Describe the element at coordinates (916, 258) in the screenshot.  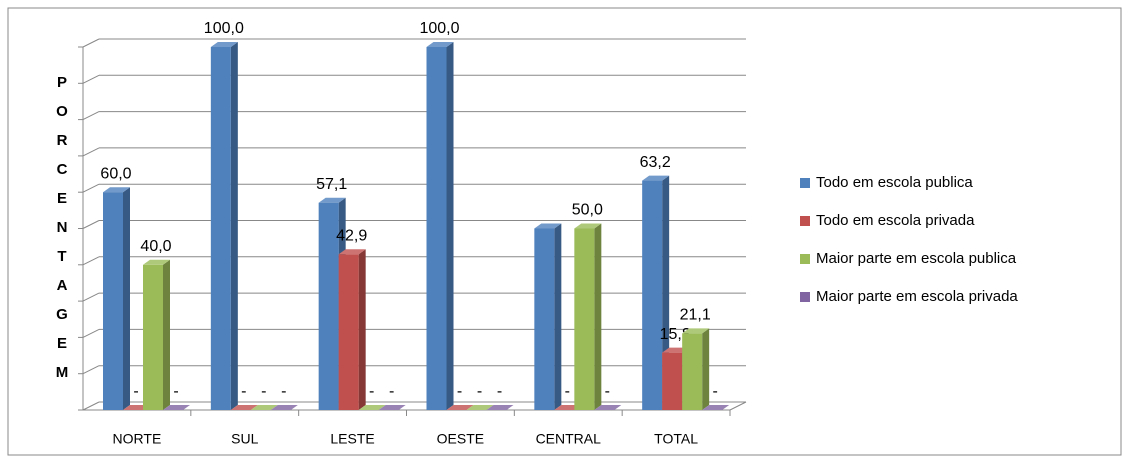
I see `legend-label: Maior parte em escola publica` at that location.